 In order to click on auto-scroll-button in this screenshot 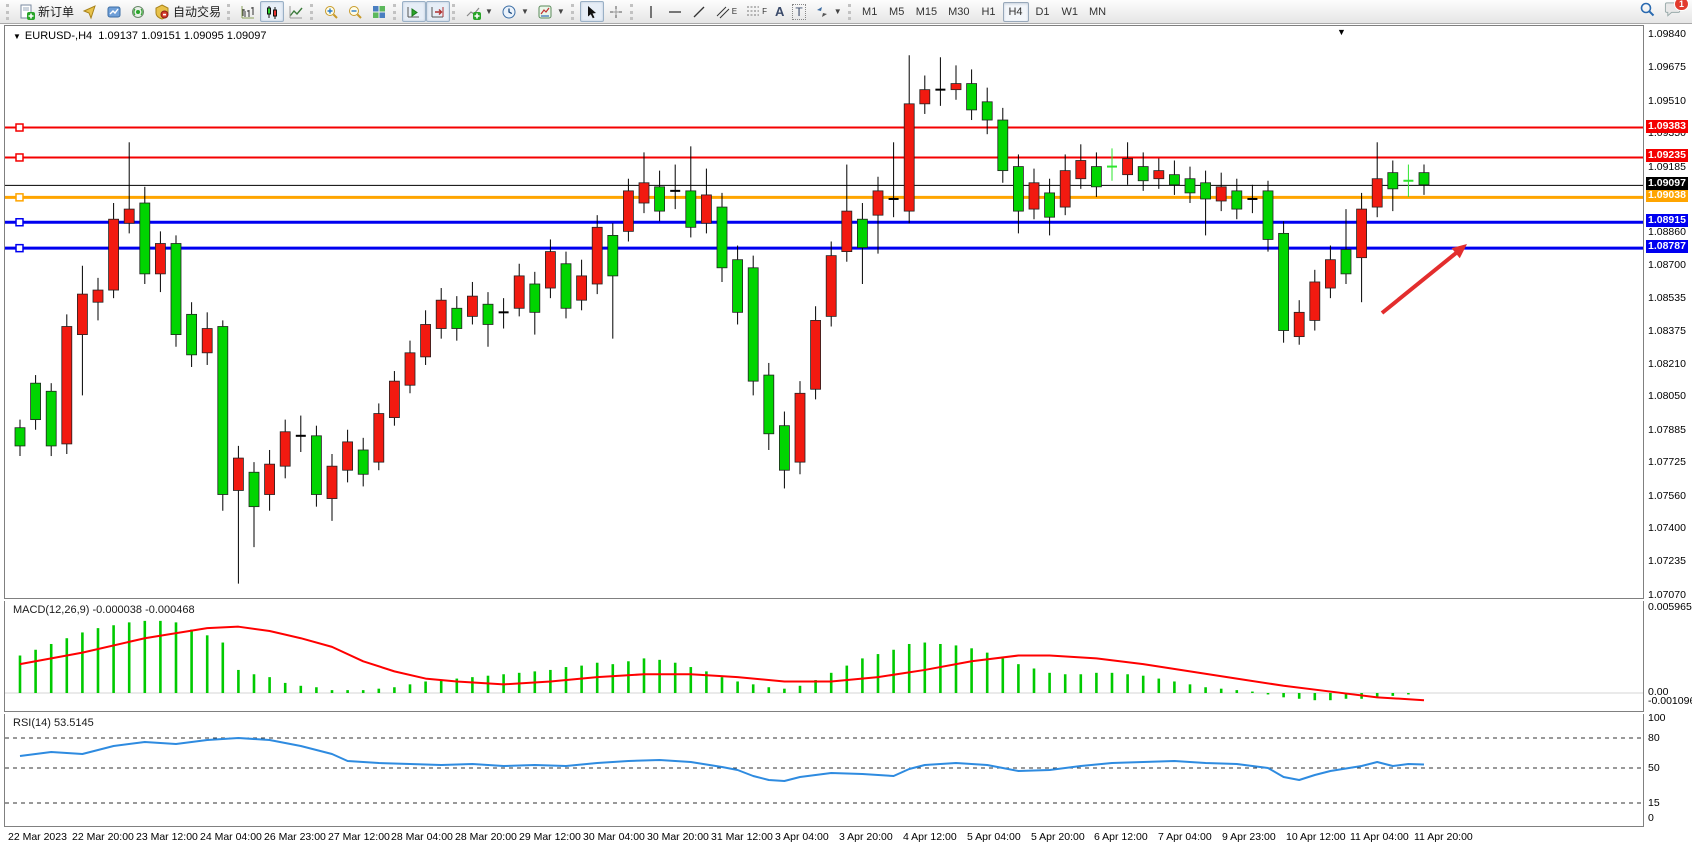, I will do `click(414, 11)`.